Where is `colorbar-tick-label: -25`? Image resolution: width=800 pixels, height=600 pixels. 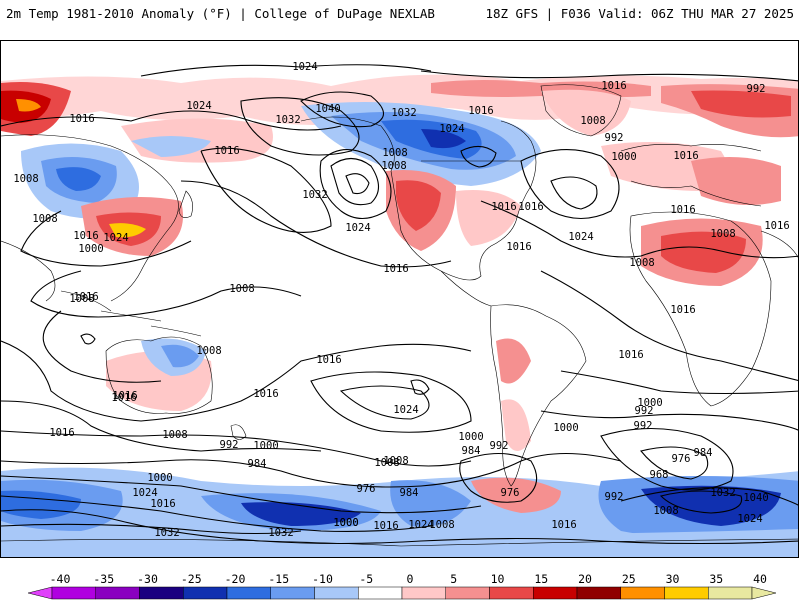 colorbar-tick-label: -25 is located at coordinates (191, 579).